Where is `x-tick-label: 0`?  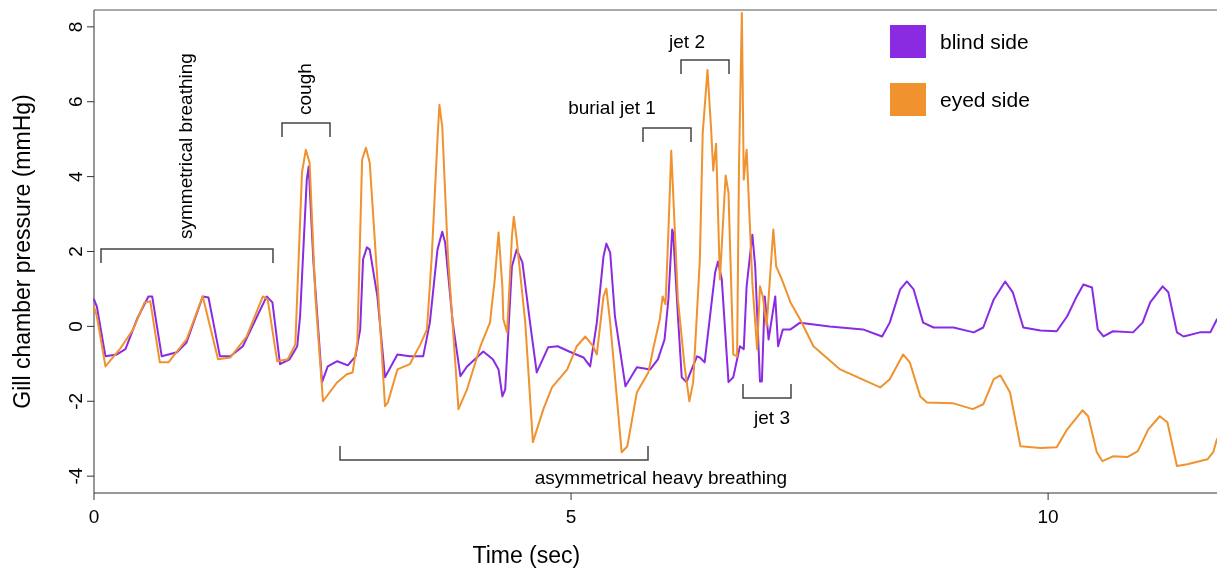 x-tick-label: 0 is located at coordinates (94, 516).